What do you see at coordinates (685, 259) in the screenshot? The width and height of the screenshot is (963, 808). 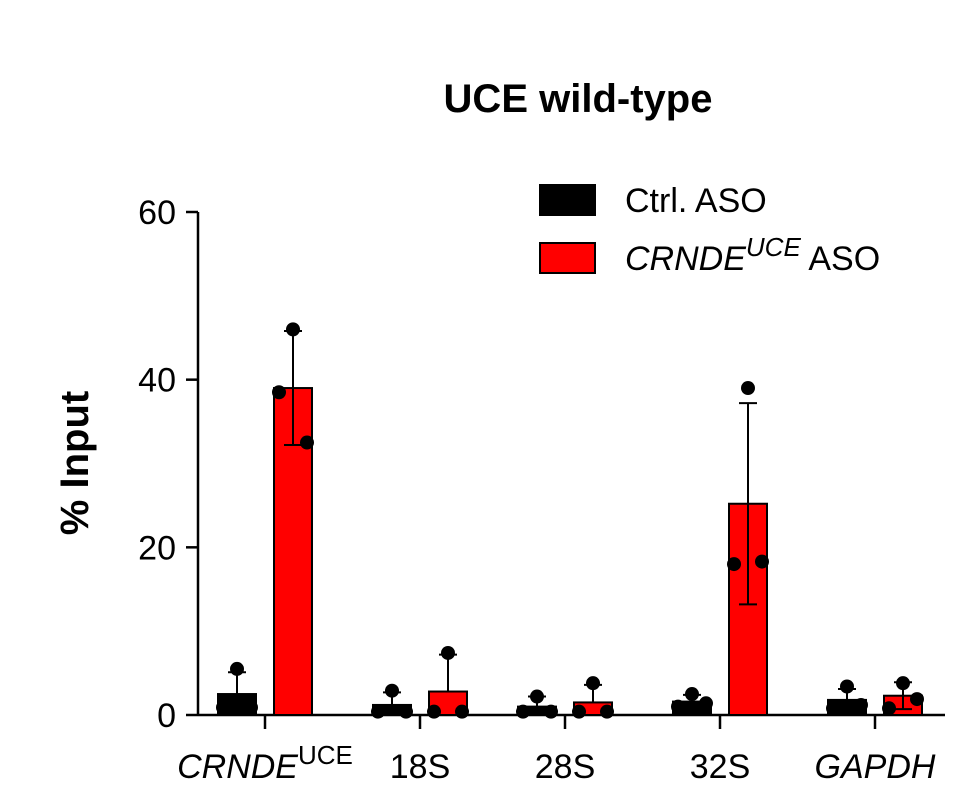 I see `legend-label-part: CRNDE` at bounding box center [685, 259].